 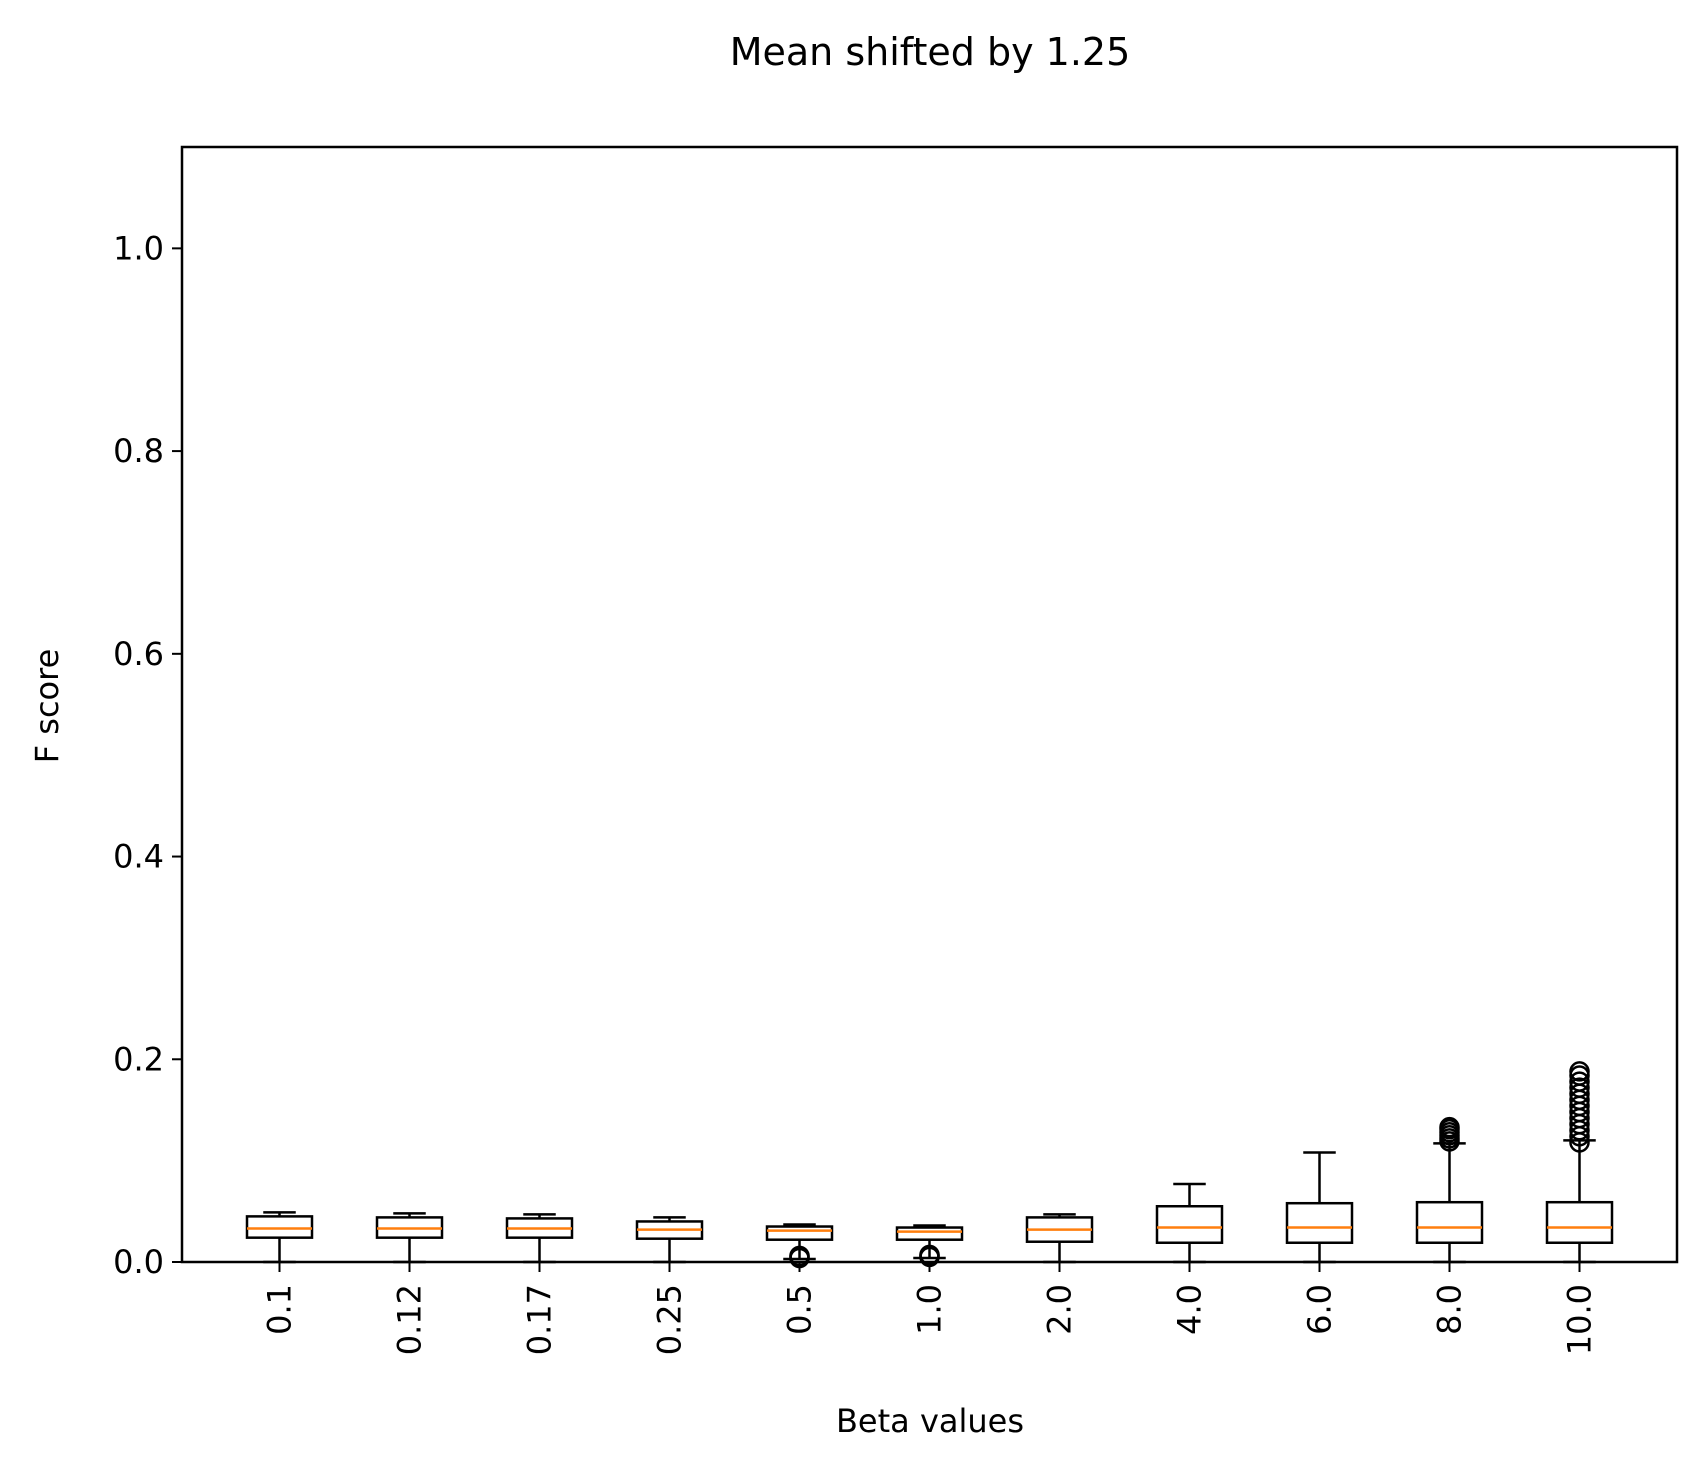 What do you see at coordinates (930, 1421) in the screenshot?
I see `x-axis-label: Beta values` at bounding box center [930, 1421].